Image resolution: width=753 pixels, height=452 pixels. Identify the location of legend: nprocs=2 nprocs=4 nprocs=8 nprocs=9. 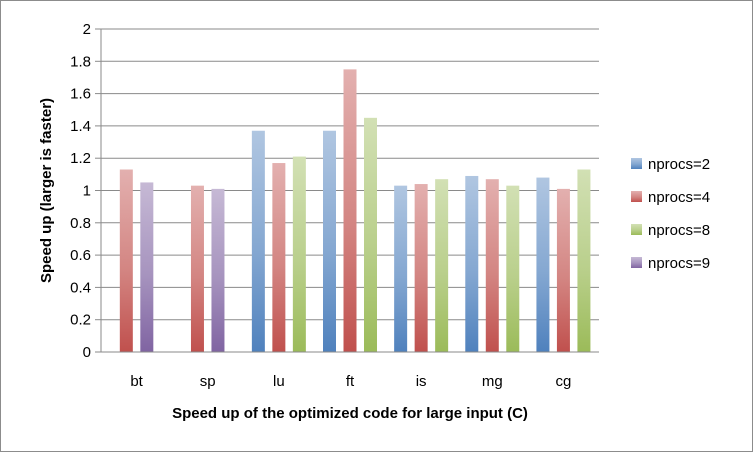
(670, 214).